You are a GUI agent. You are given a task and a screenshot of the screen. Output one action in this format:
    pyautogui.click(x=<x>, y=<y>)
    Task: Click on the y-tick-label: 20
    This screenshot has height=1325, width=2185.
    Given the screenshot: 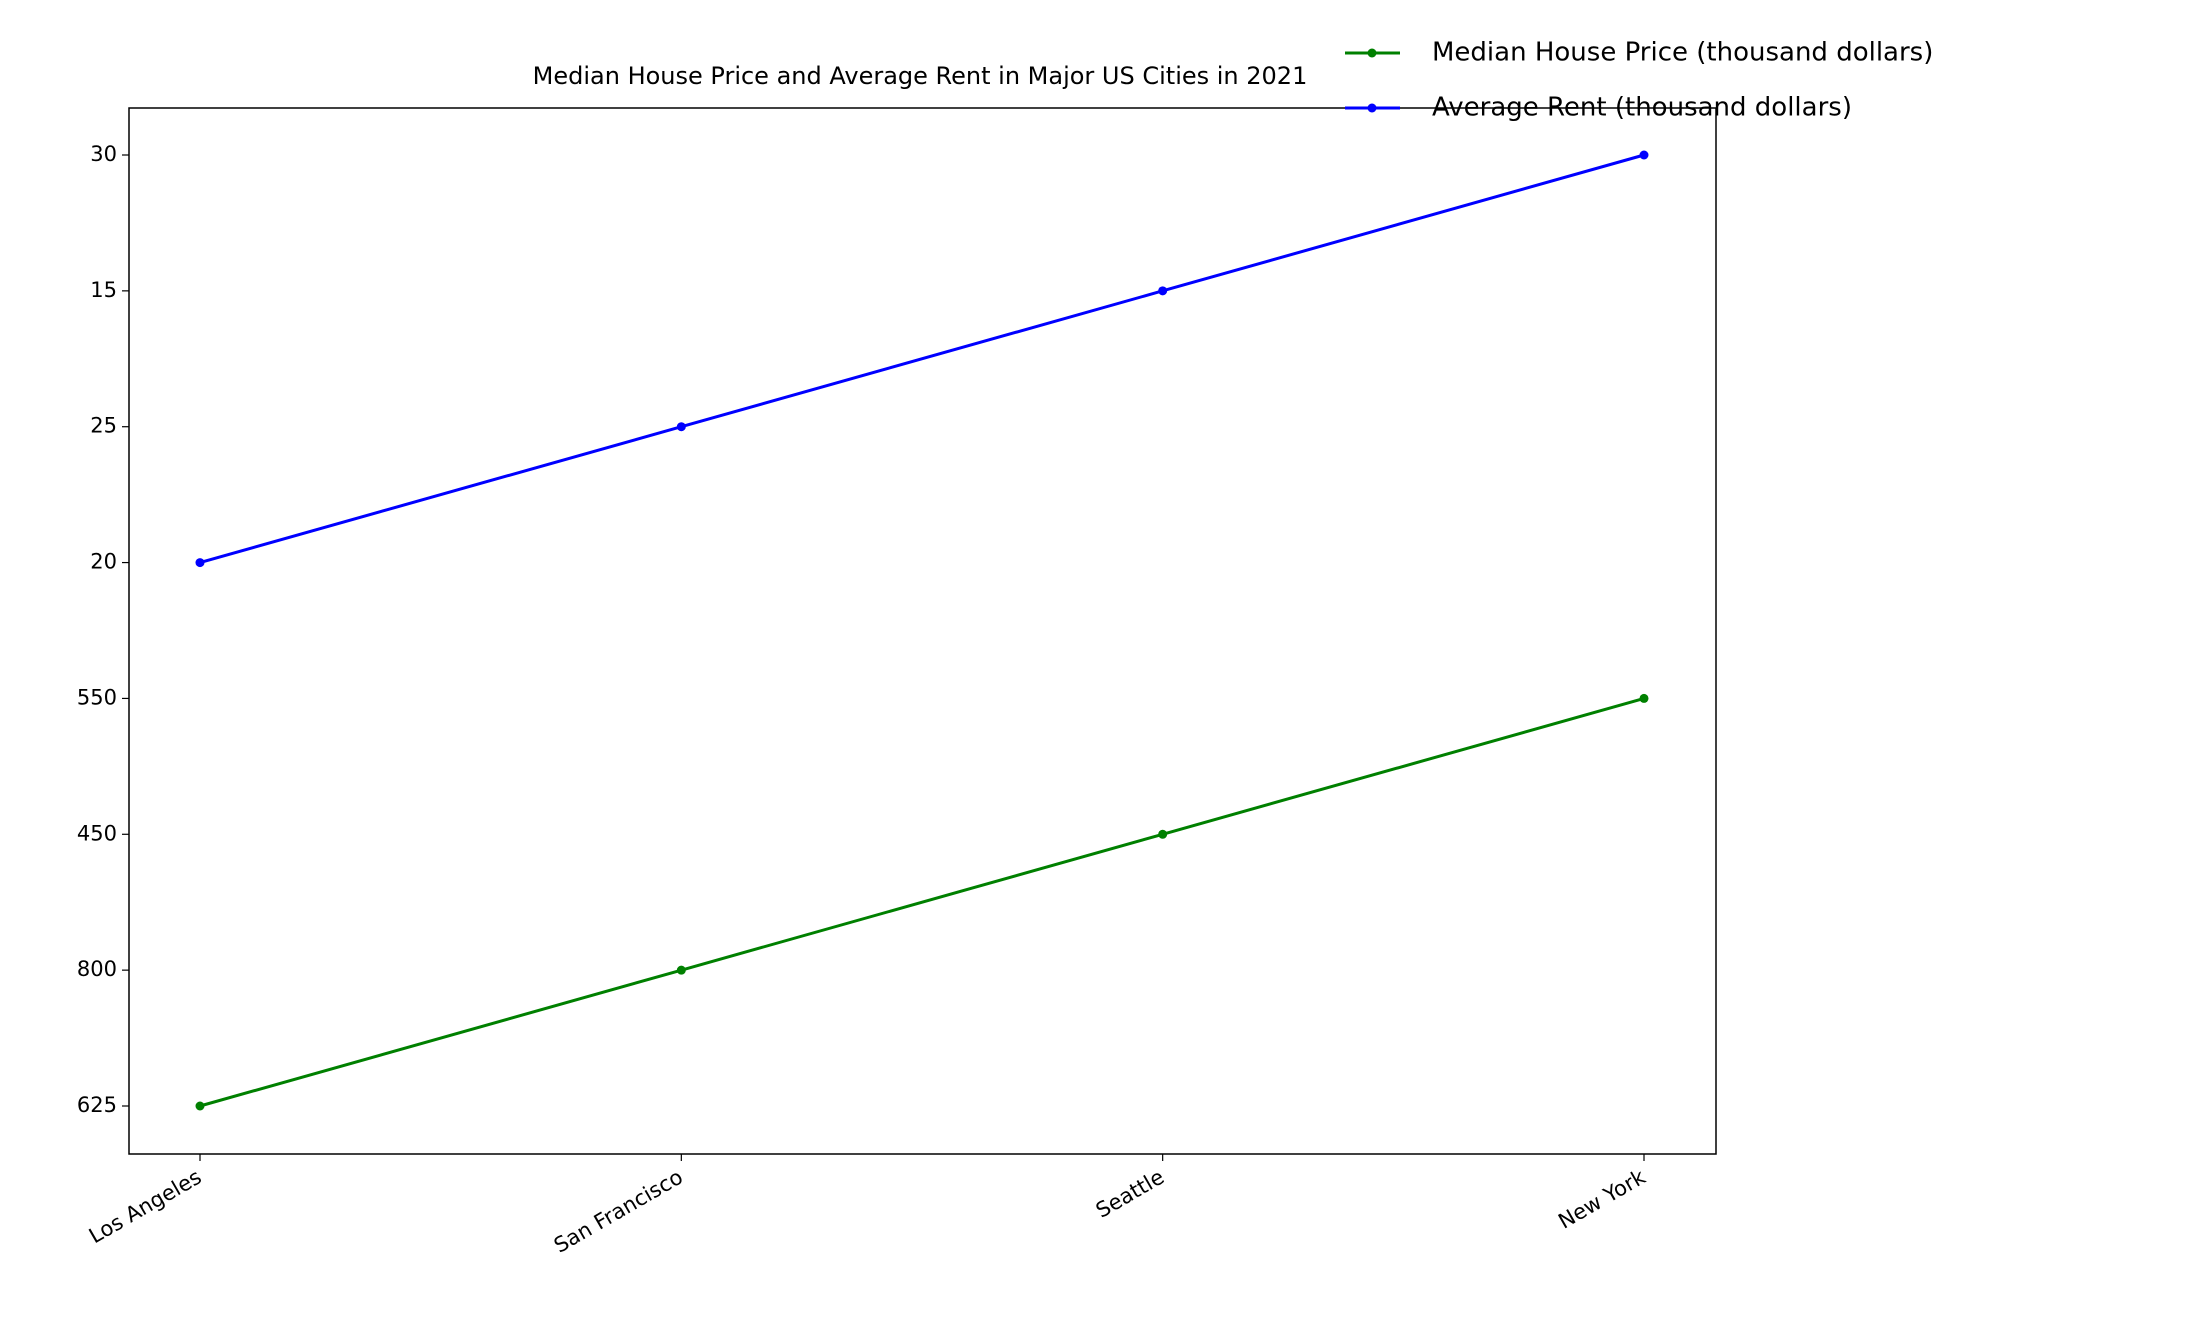 What is the action you would take?
    pyautogui.click(x=103, y=562)
    